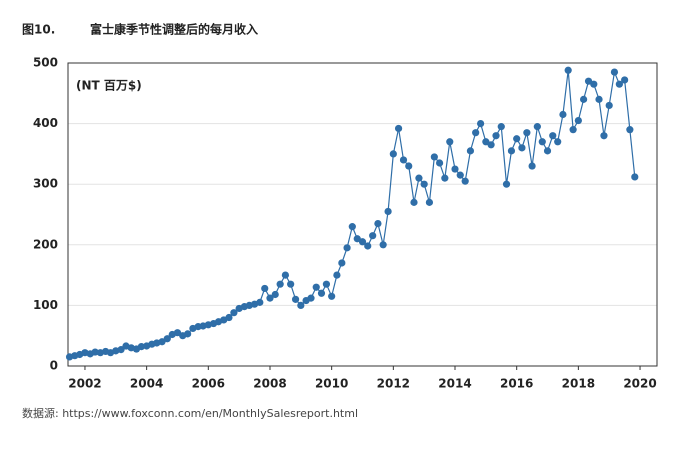 This screenshot has width=700, height=455. I want to click on x-tick-label: 2006, so click(208, 384).